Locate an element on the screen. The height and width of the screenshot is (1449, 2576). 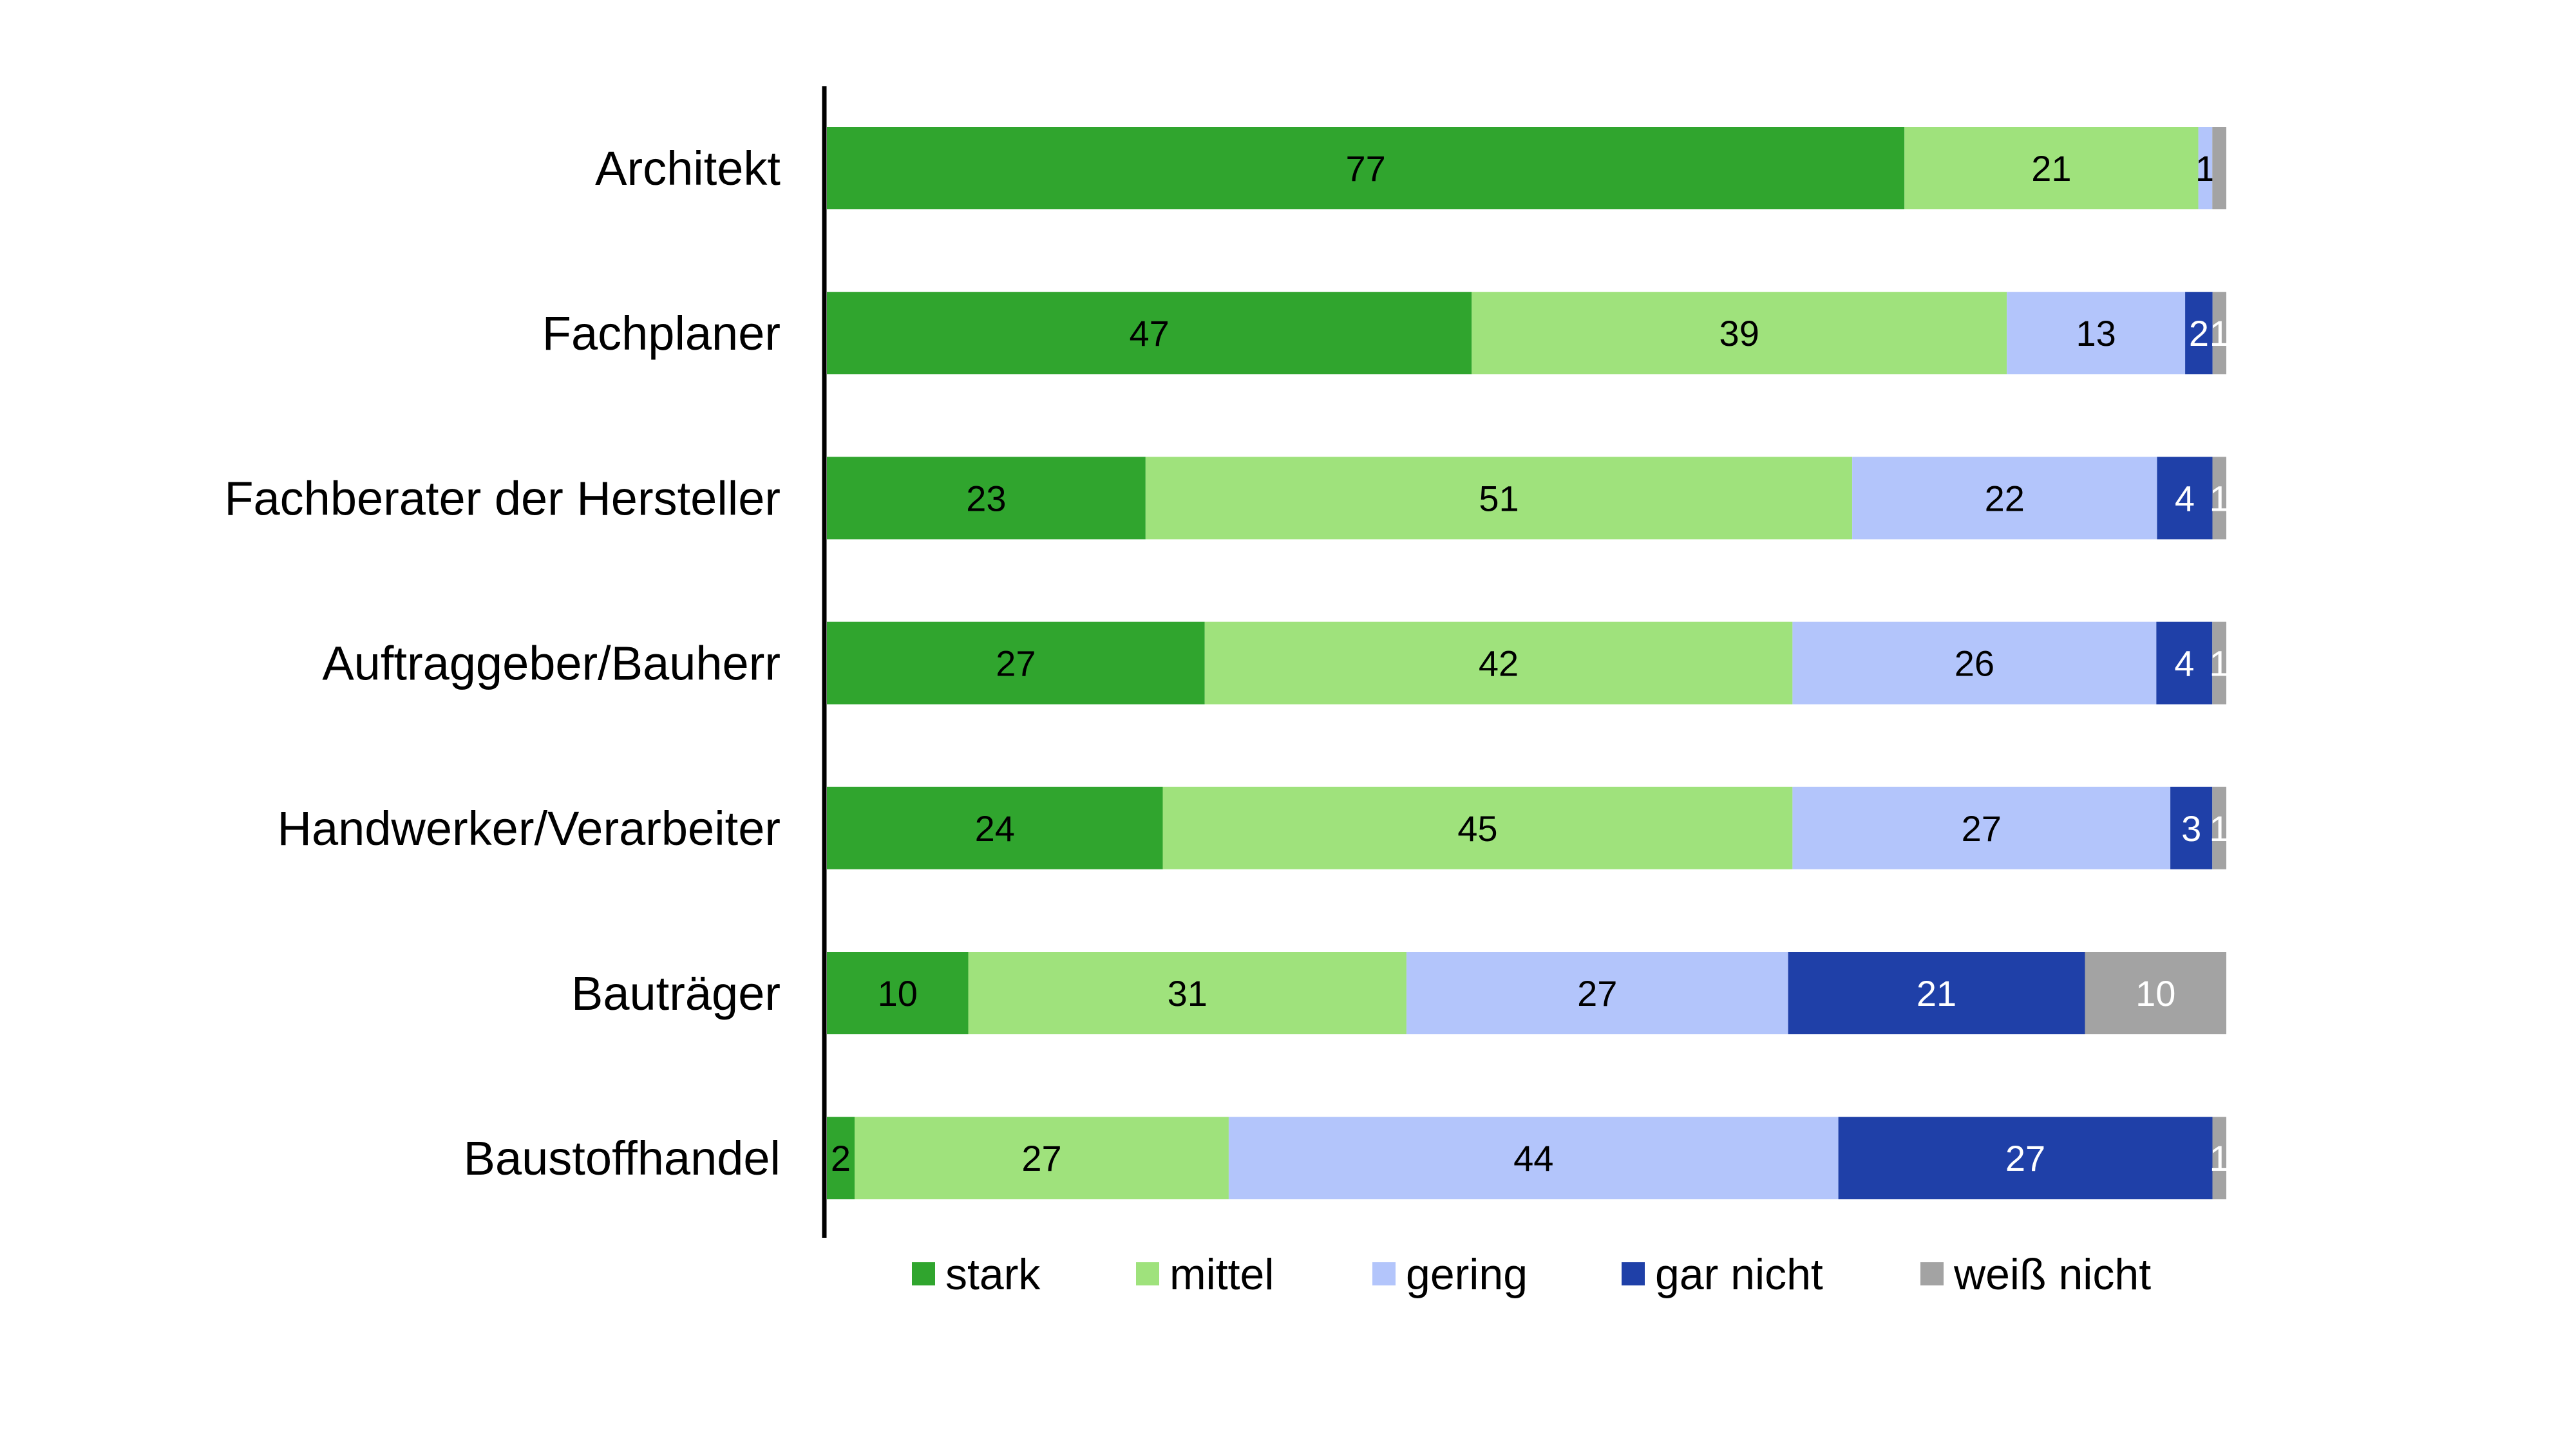
data-label: 22 is located at coordinates (2005, 498).